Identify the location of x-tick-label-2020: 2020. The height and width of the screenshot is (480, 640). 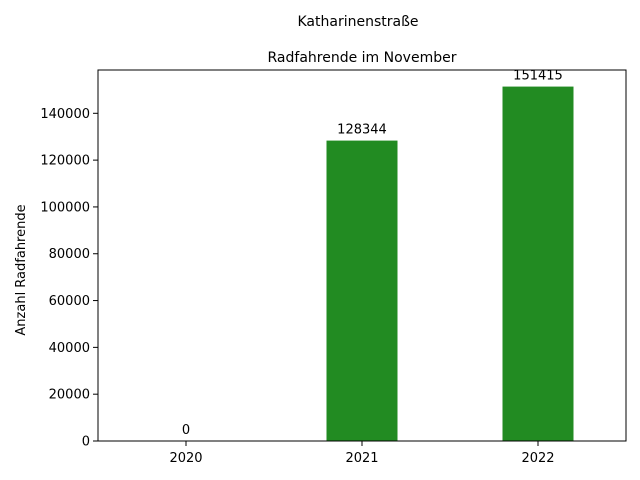
(185, 458).